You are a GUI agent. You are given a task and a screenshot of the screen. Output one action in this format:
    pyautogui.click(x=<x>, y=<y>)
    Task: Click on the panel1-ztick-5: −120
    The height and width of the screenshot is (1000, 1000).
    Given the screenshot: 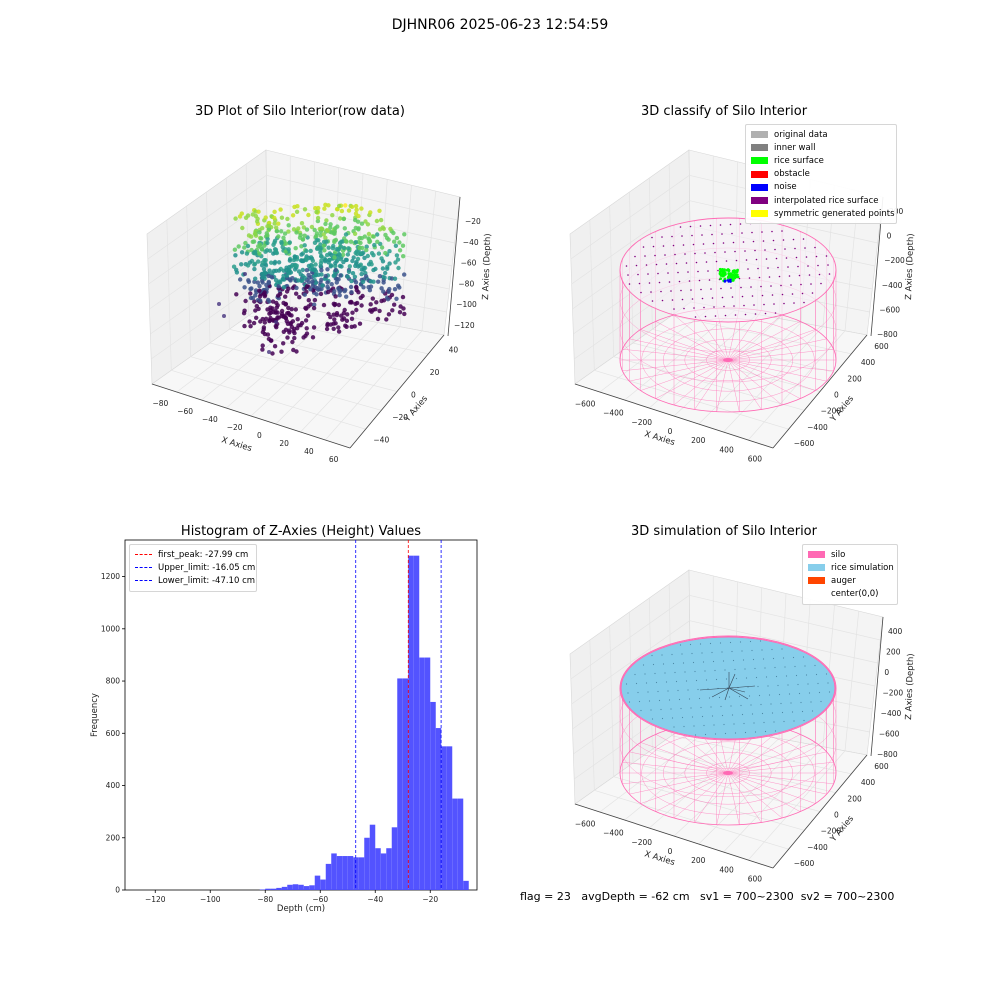 What is the action you would take?
    pyautogui.click(x=464, y=325)
    